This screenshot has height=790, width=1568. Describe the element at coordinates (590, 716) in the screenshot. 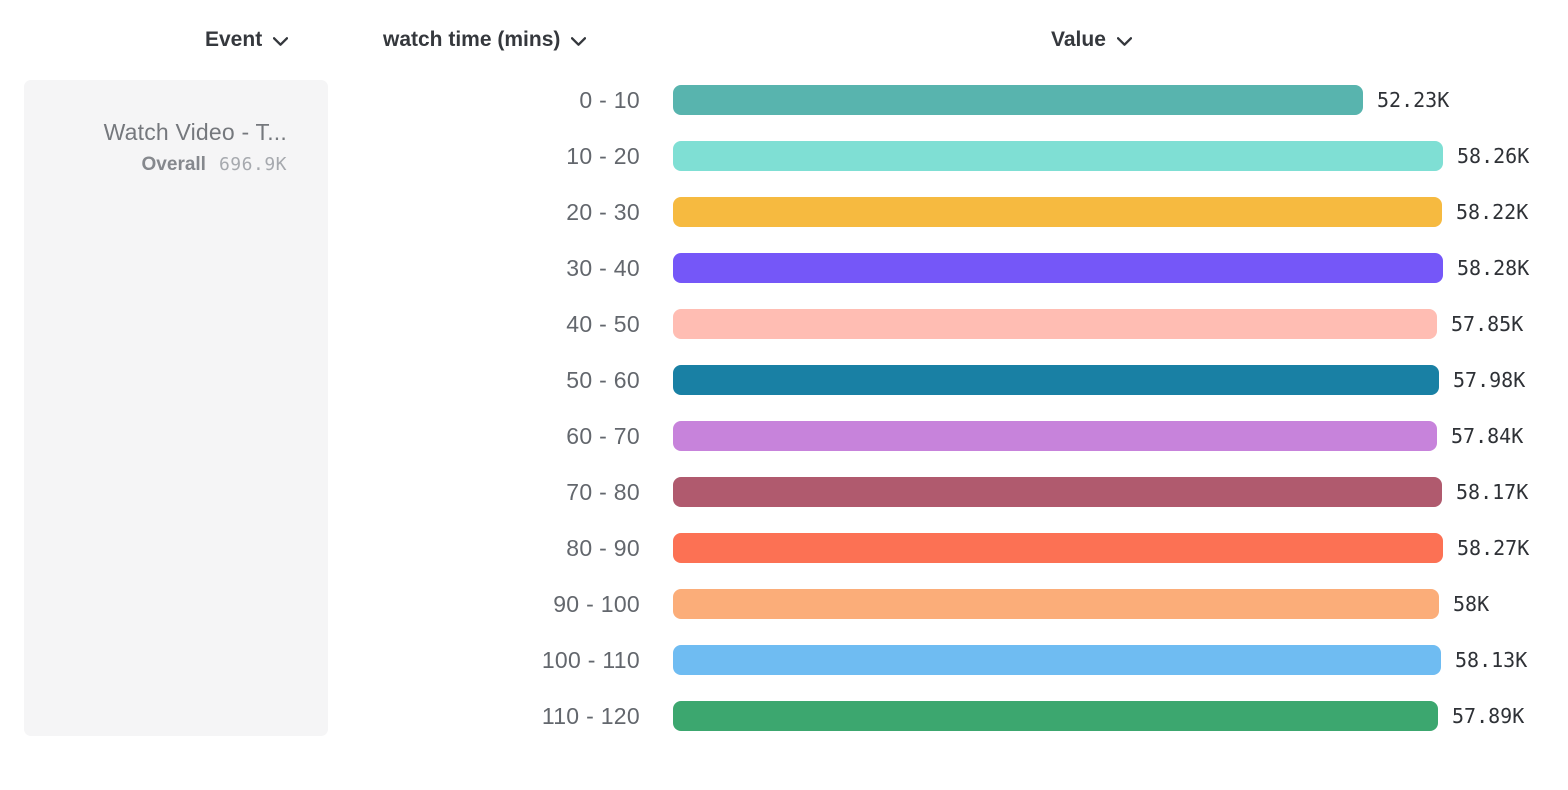

I see `bucket-label: 110 - 120` at that location.